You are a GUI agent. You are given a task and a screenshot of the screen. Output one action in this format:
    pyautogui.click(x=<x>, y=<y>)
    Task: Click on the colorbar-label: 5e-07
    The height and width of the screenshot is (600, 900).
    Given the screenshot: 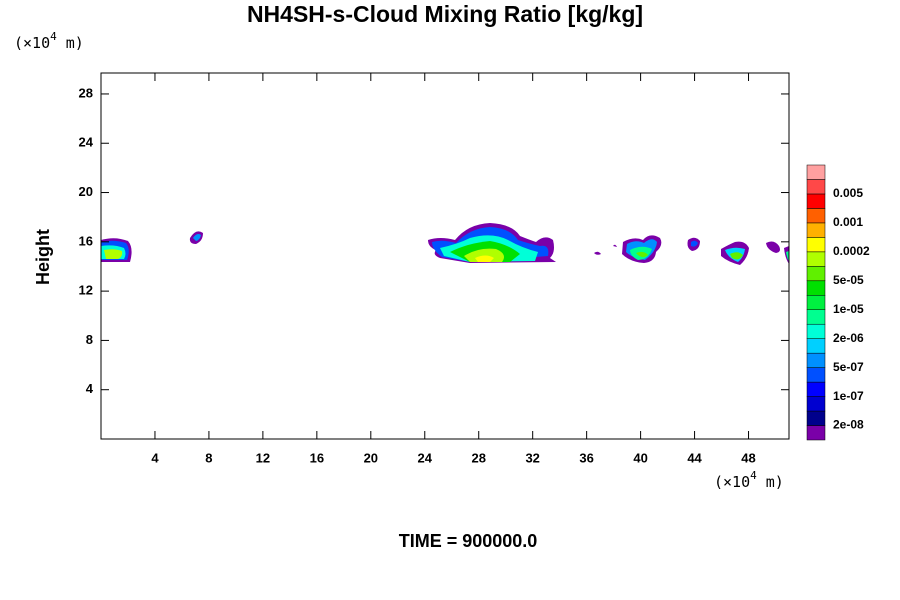 What is the action you would take?
    pyautogui.click(x=848, y=367)
    